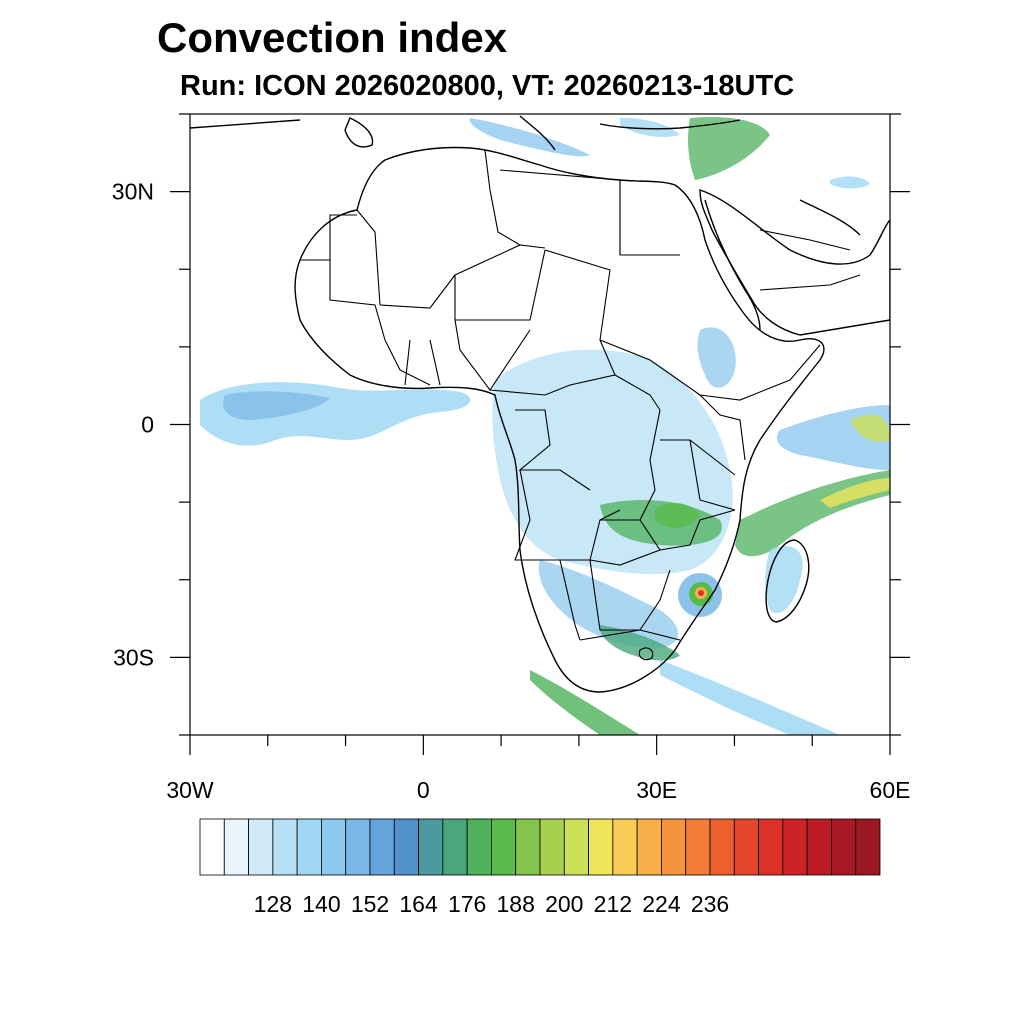 This screenshot has height=1024, width=1024. Describe the element at coordinates (784, 579) in the screenshot. I see `field-area-madagascar` at that location.